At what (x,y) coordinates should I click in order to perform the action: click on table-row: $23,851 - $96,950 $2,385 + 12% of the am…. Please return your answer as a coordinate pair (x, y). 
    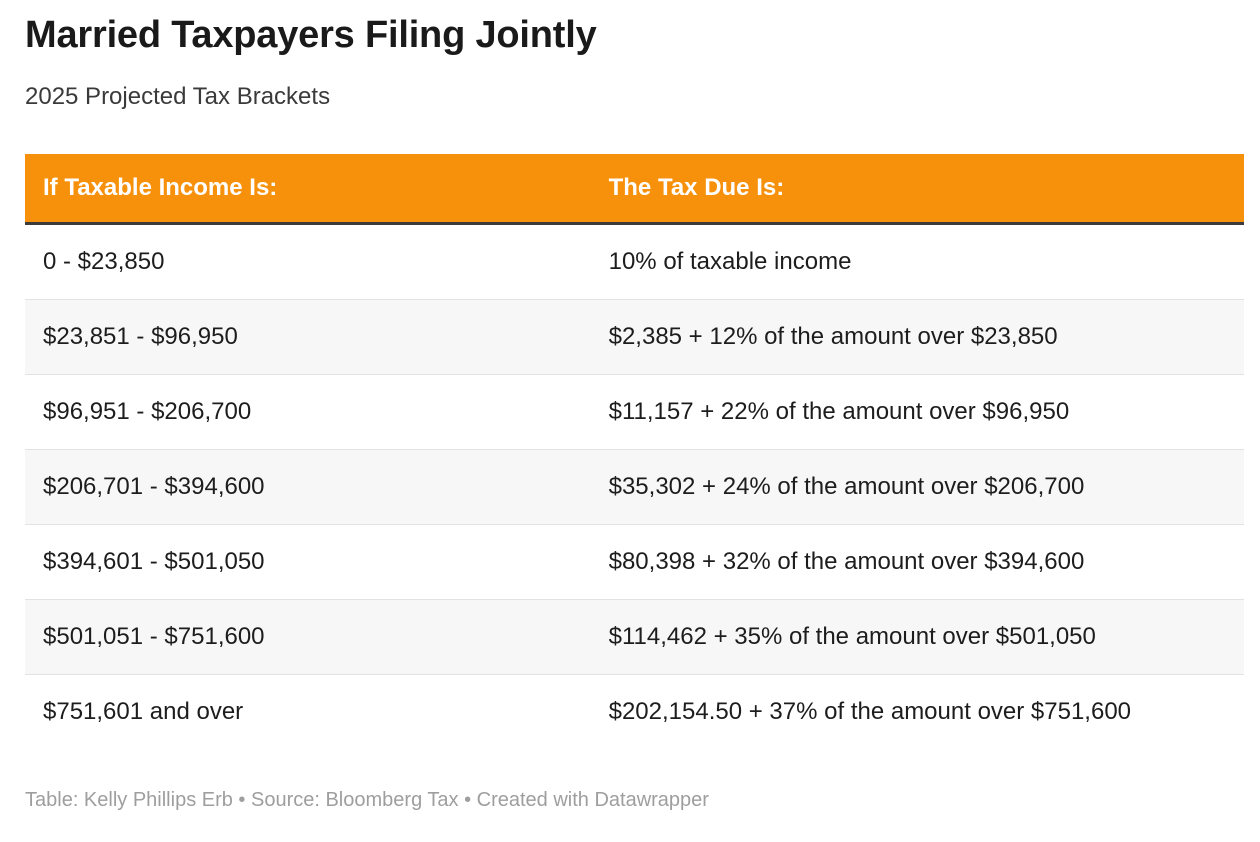
    Looking at the image, I should click on (634, 337).